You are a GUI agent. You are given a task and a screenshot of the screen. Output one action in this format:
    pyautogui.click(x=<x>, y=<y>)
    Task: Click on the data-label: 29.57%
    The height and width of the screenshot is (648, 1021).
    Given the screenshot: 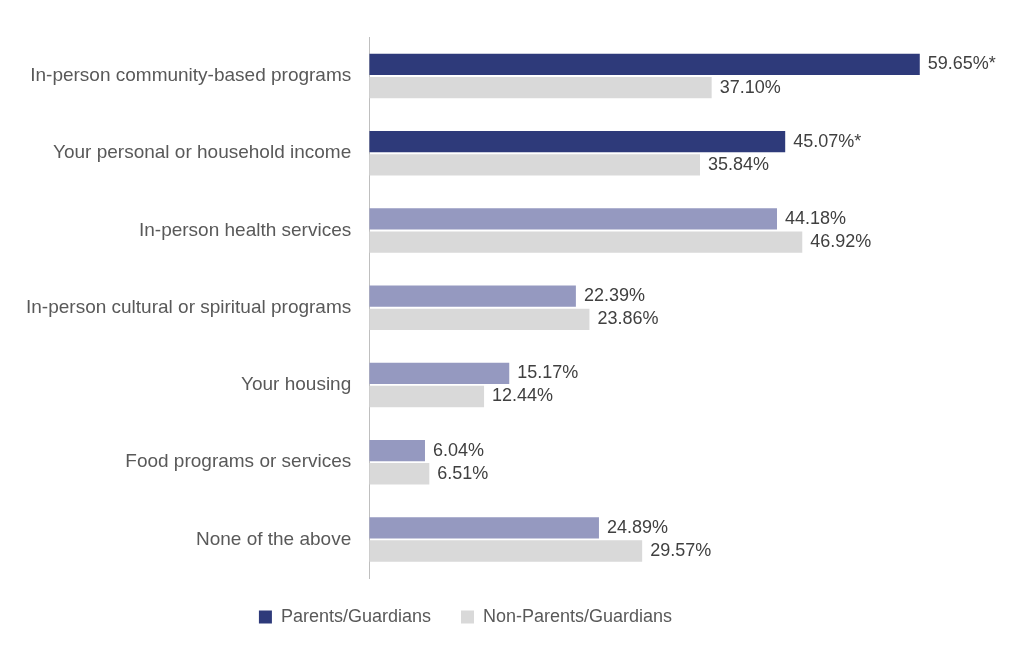 What is the action you would take?
    pyautogui.click(x=681, y=549)
    